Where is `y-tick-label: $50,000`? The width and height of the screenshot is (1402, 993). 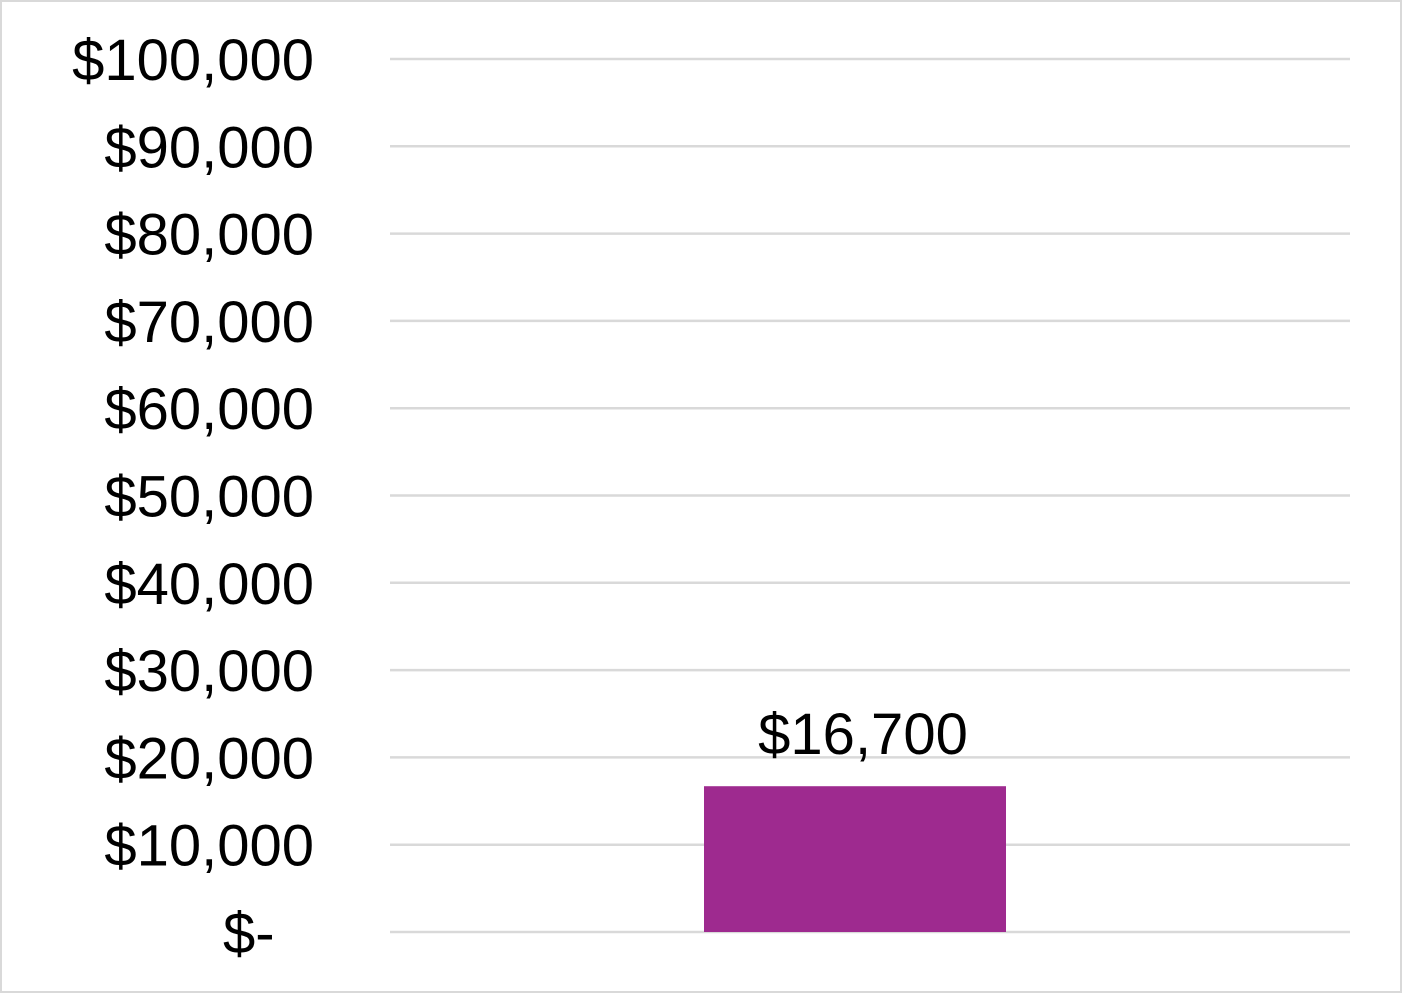 y-tick-label: $50,000 is located at coordinates (209, 497).